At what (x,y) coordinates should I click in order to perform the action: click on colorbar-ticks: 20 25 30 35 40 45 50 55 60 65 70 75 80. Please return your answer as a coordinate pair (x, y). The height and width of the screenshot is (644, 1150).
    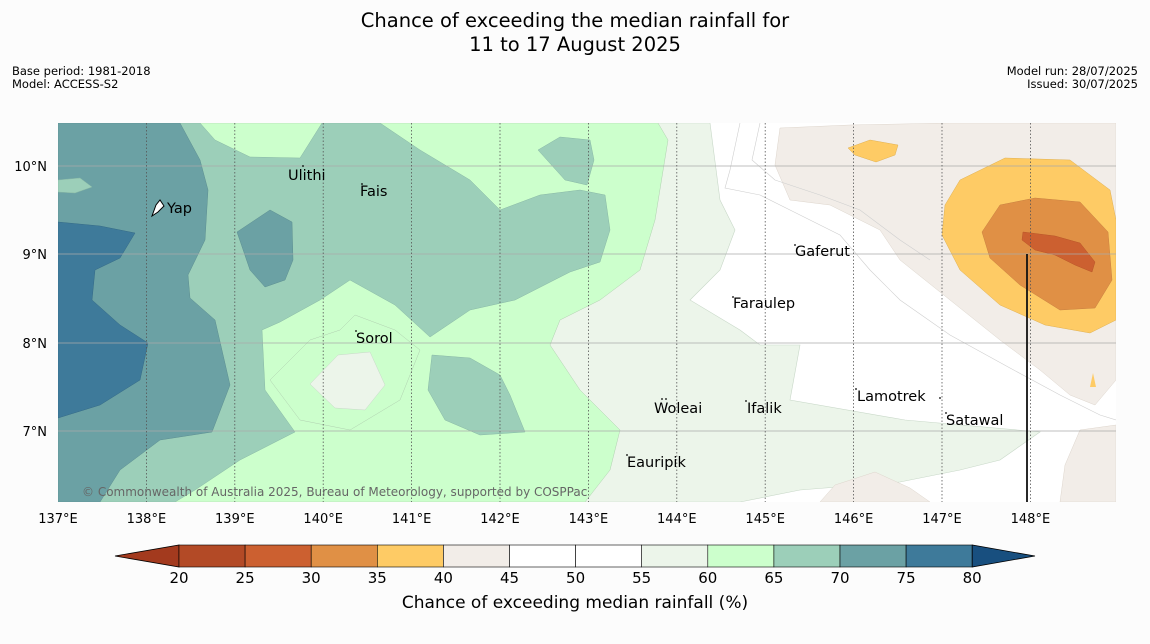
    Looking at the image, I should click on (575, 578).